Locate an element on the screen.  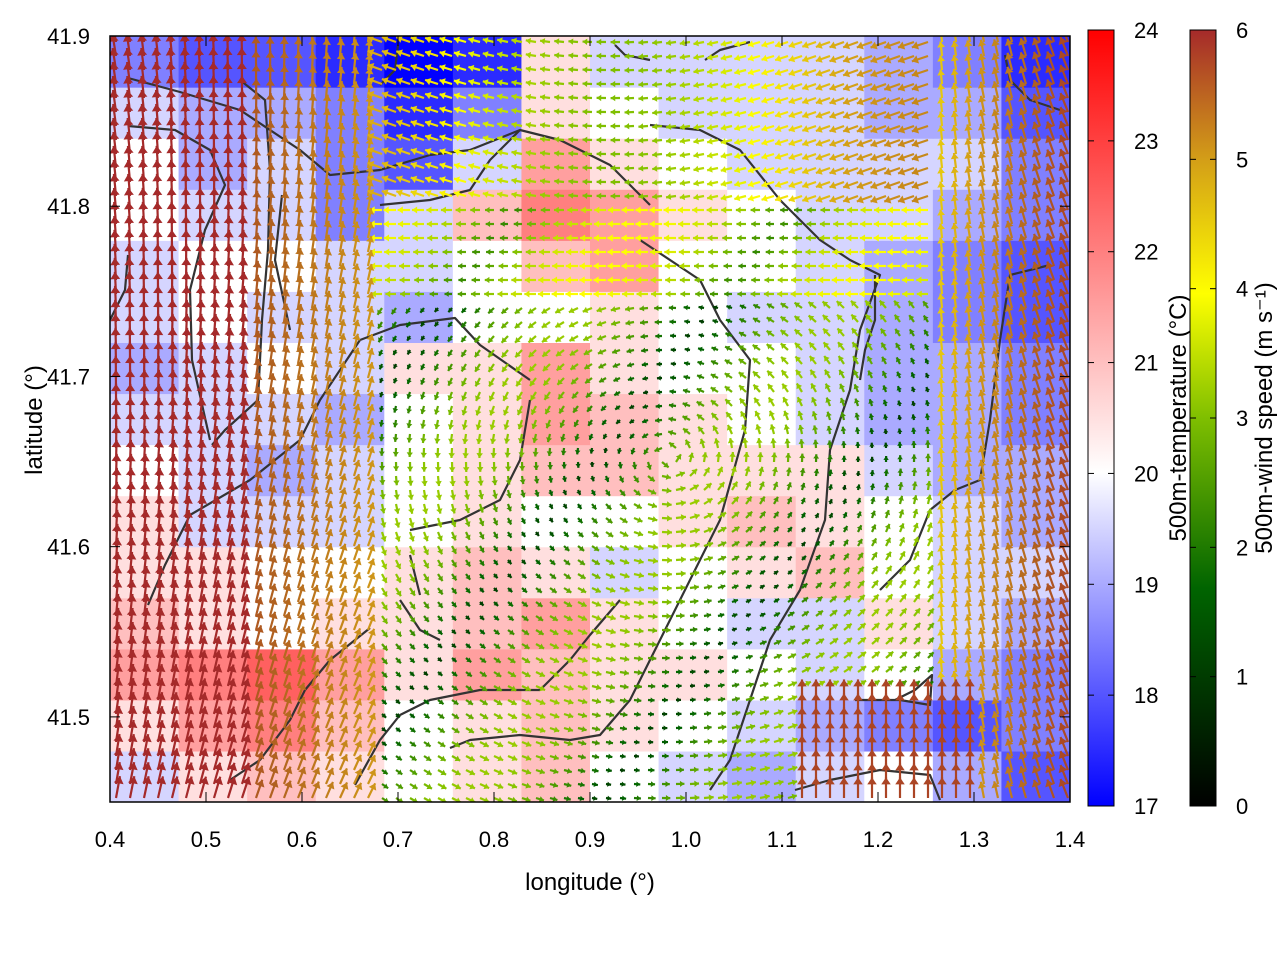
colorbar-tick-label: 24 is located at coordinates (1146, 30).